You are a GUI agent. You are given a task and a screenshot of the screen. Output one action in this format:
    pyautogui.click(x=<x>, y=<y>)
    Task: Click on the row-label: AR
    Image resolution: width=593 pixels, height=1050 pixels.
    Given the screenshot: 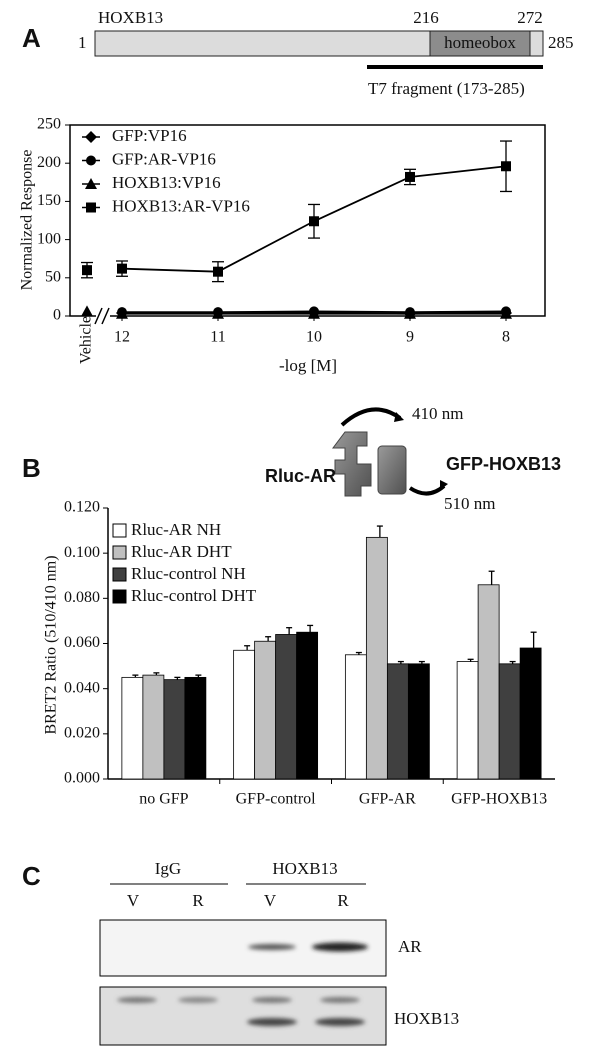 What is the action you would take?
    pyautogui.click(x=410, y=946)
    